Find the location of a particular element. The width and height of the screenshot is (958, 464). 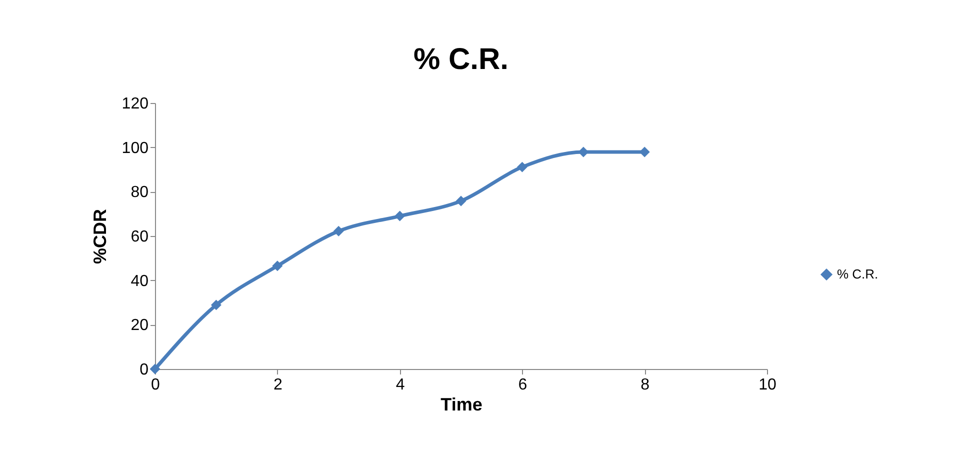

chart-title: % C.R. is located at coordinates (461, 59).